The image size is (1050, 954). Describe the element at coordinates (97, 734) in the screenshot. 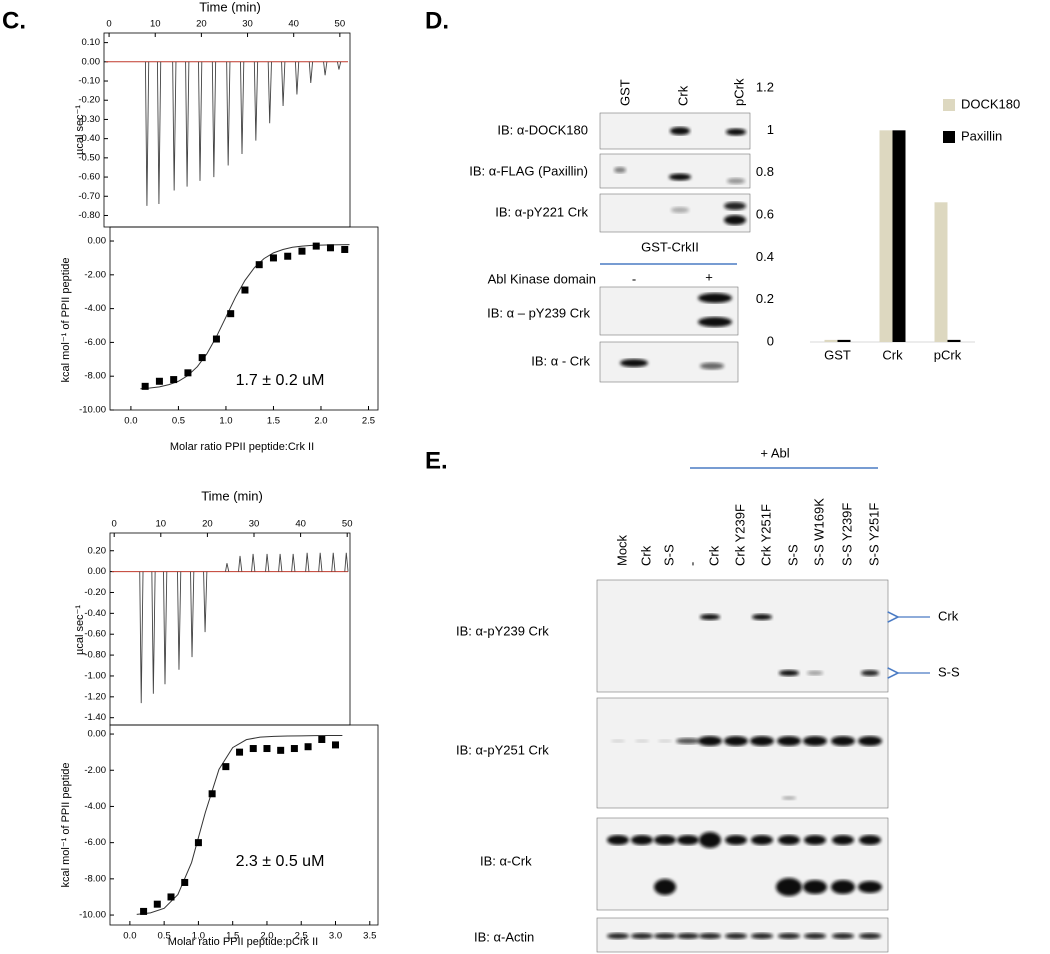

I see `y-tick-label: 0.00` at that location.